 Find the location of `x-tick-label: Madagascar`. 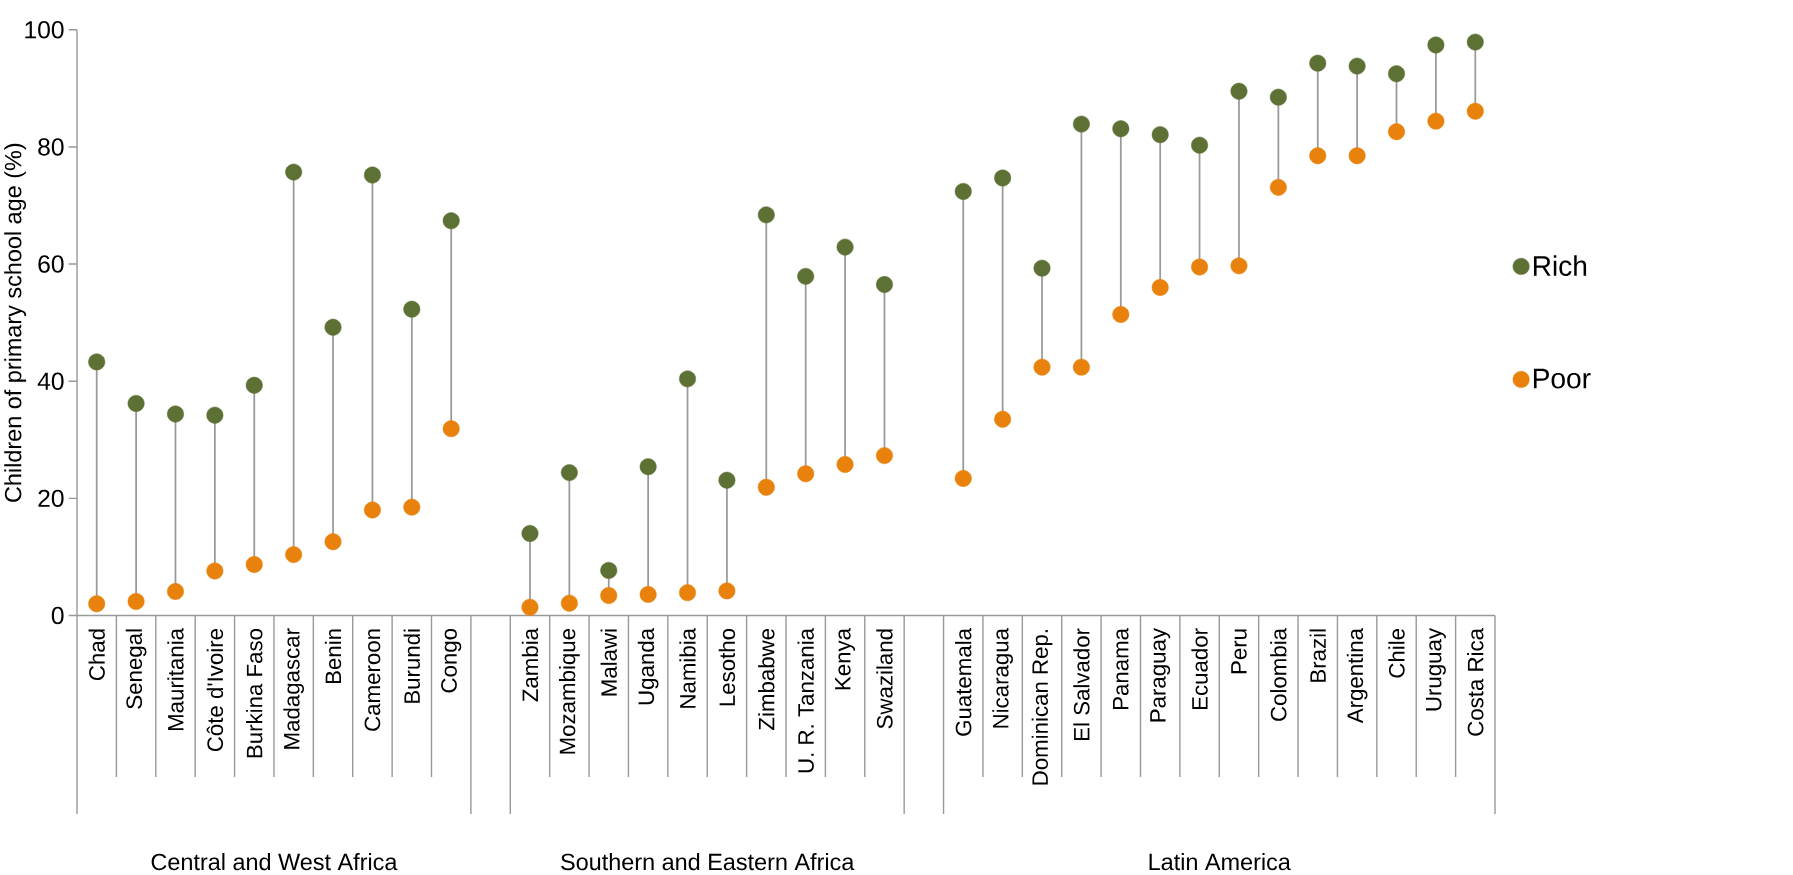

x-tick-label: Madagascar is located at coordinates (294, 688).